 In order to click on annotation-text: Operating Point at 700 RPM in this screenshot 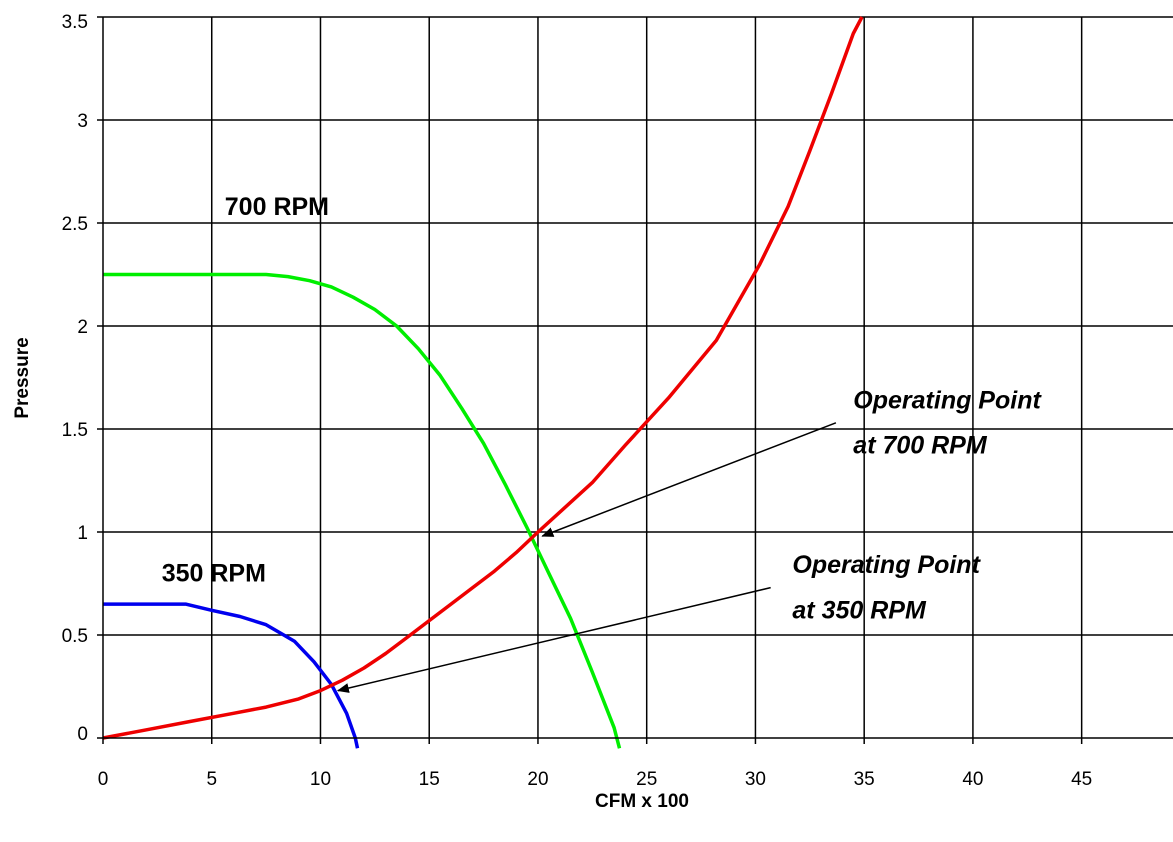, I will do `click(947, 422)`.